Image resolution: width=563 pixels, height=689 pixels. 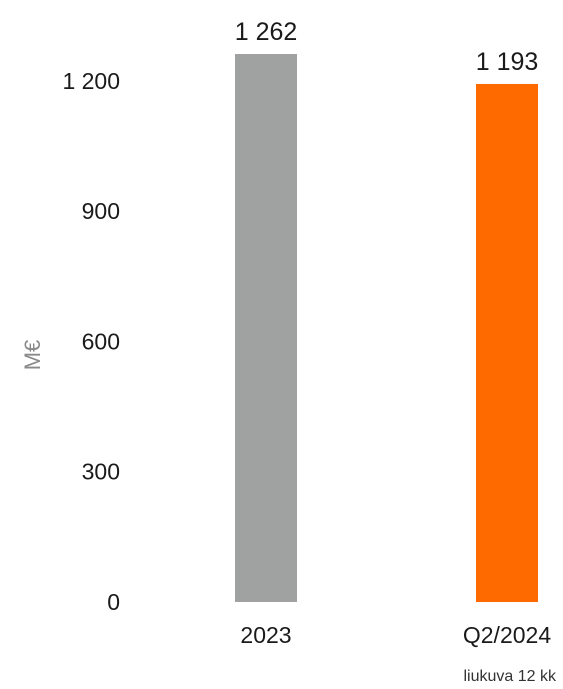 I want to click on y-tick-label: 300, so click(x=101, y=472).